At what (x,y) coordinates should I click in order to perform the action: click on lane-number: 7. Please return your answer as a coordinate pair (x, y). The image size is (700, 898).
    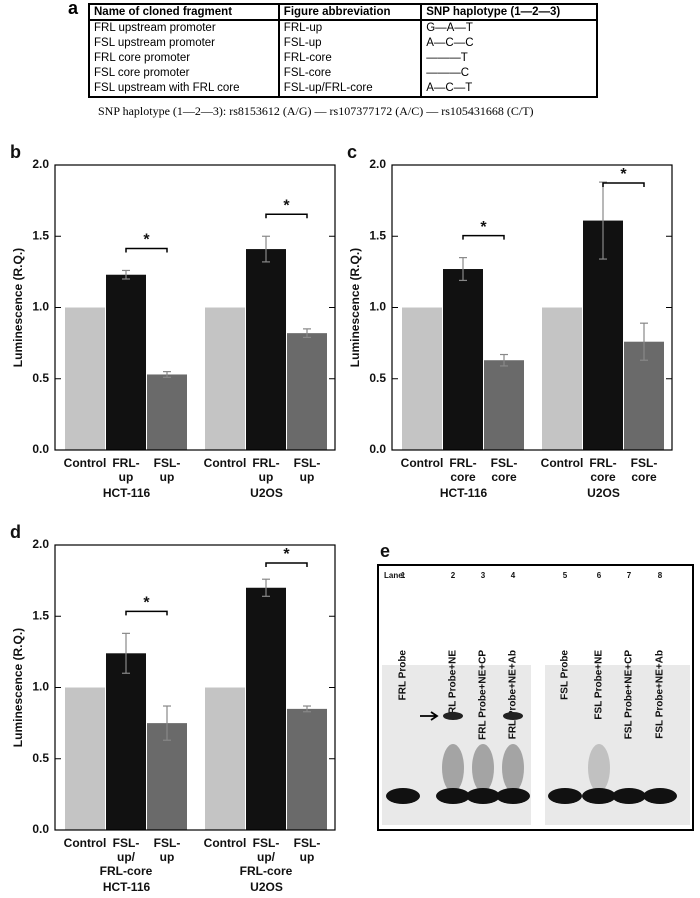
    Looking at the image, I should click on (629, 575).